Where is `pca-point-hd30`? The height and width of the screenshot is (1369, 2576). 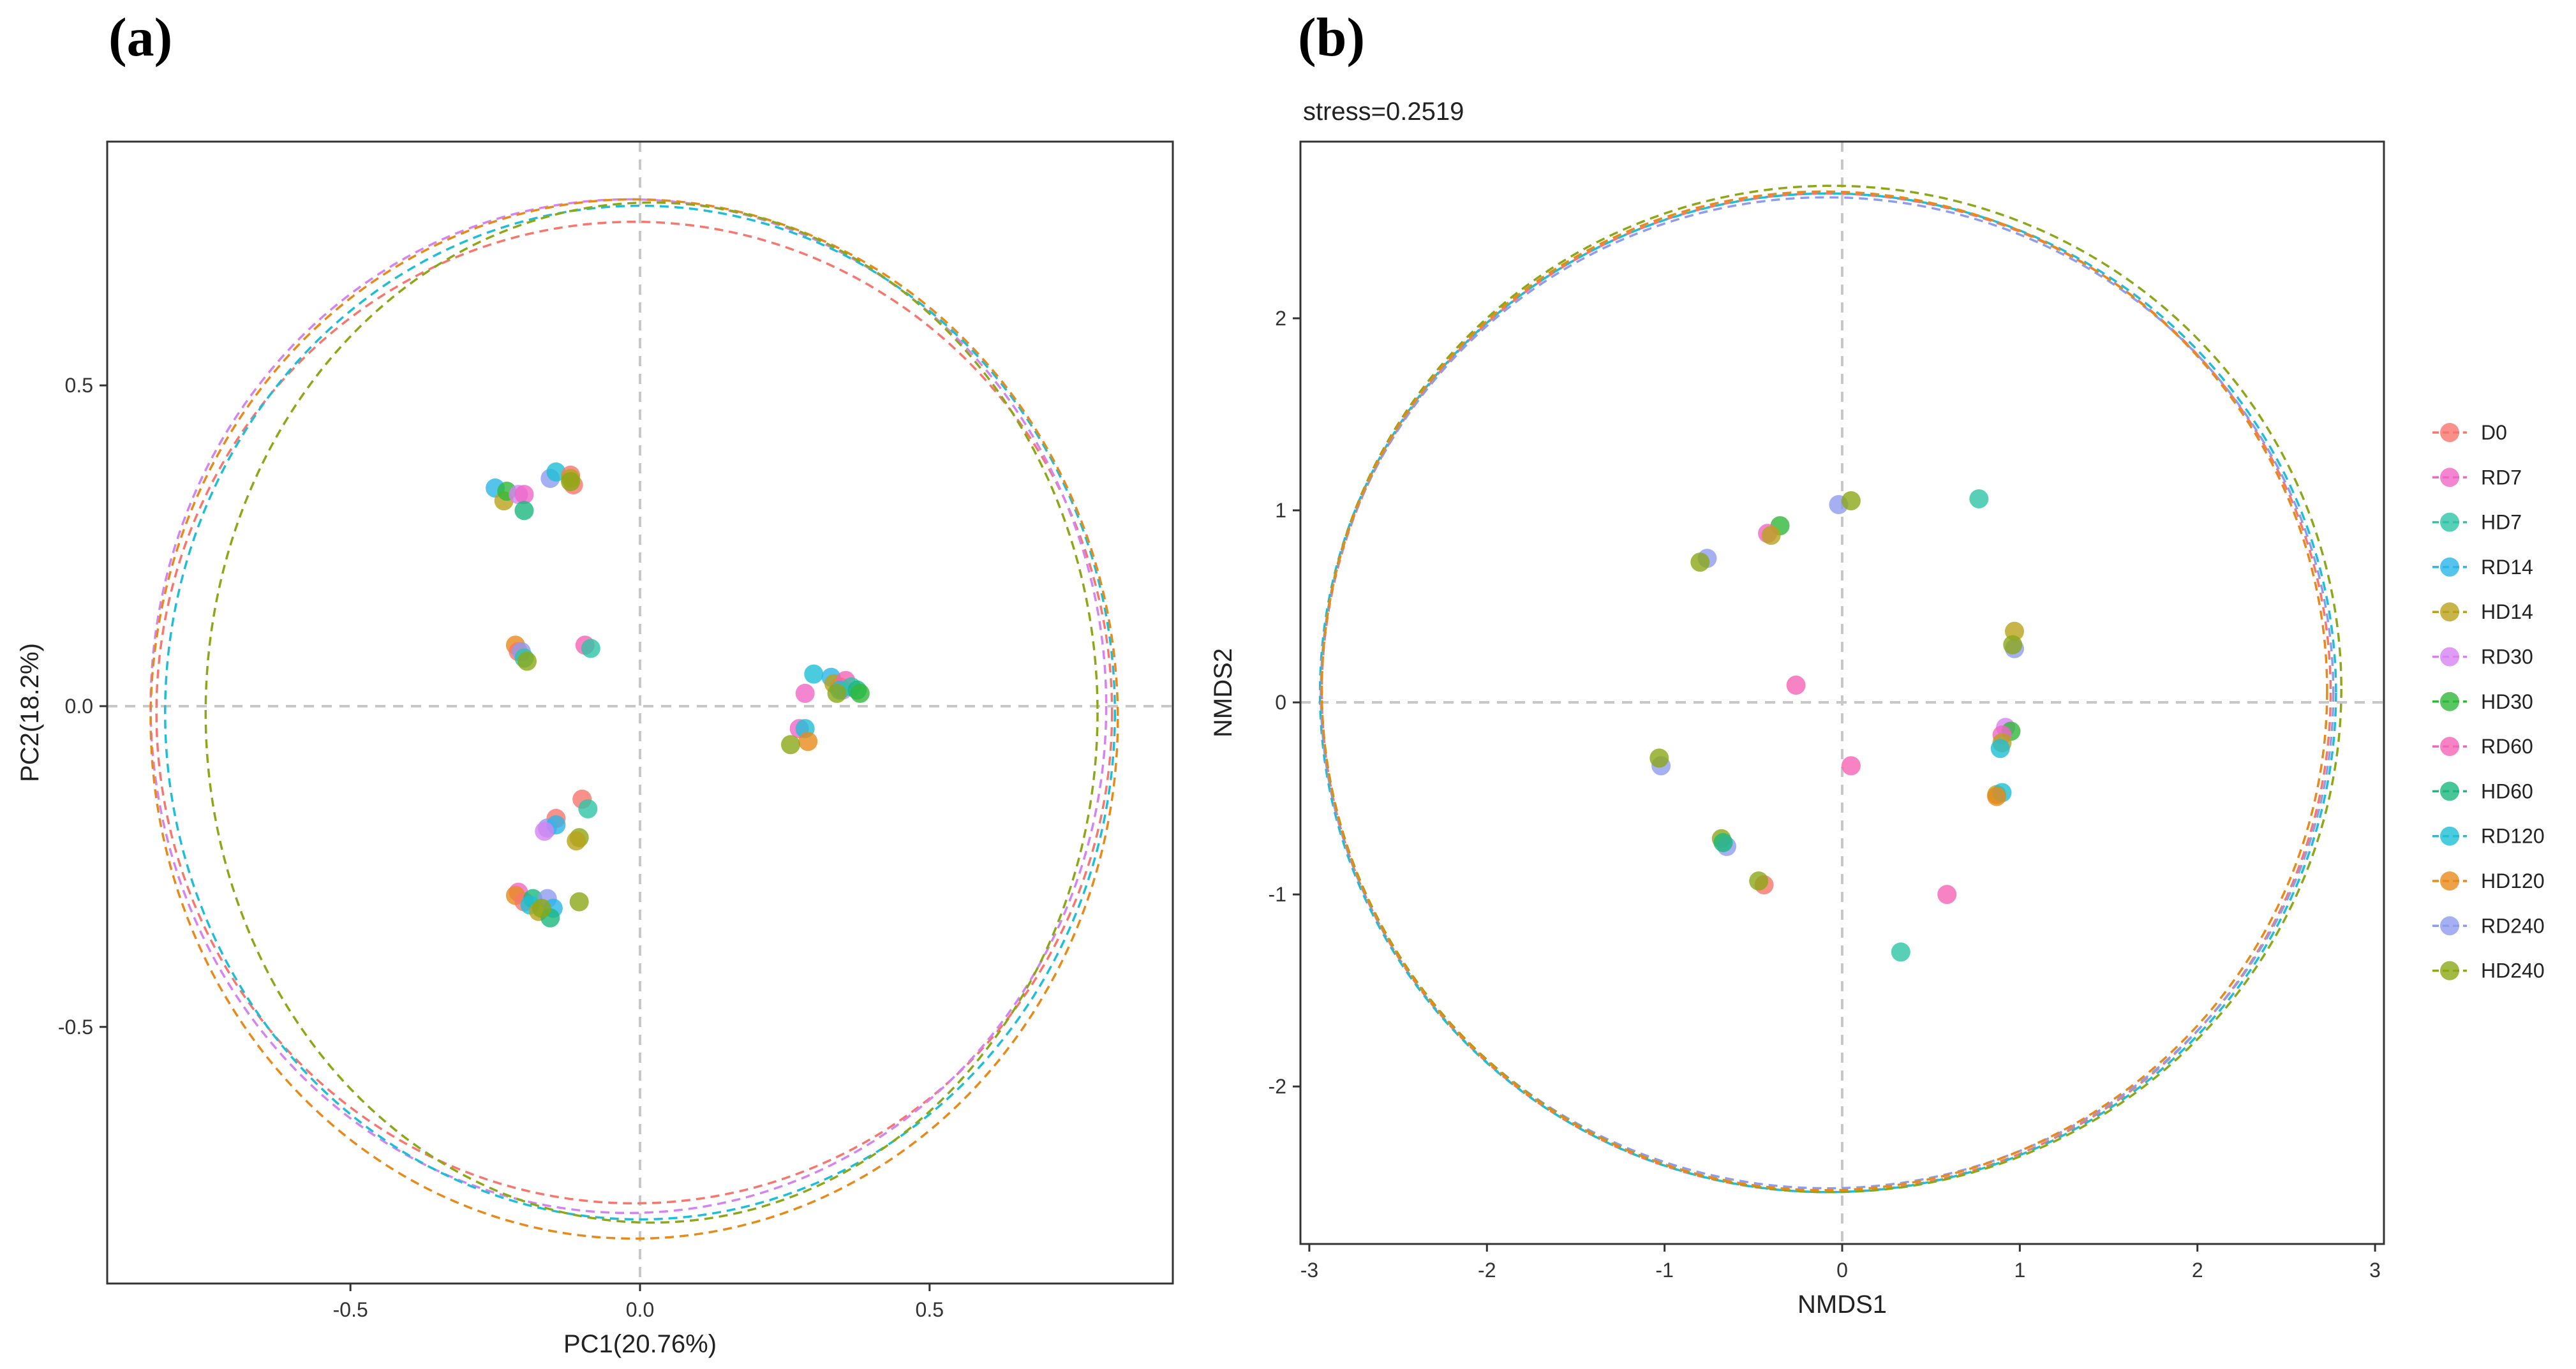 pca-point-hd30 is located at coordinates (860, 693).